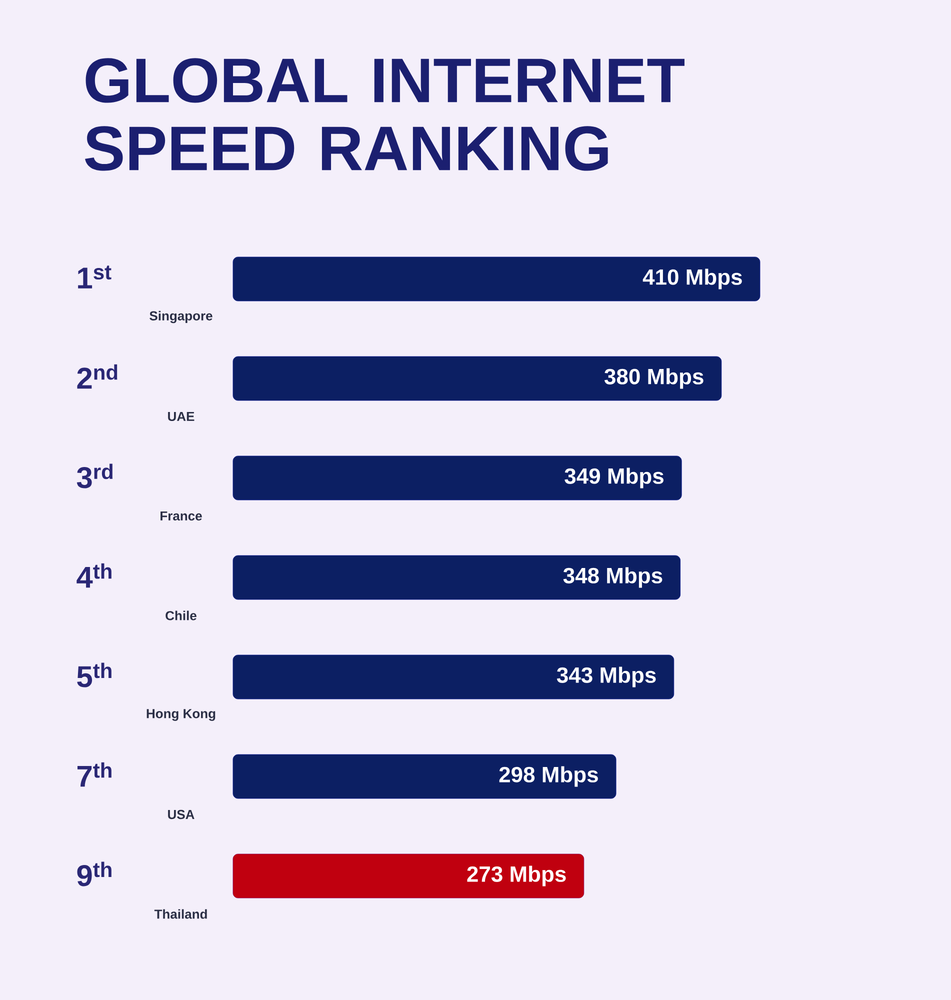 The height and width of the screenshot is (1000, 951). Describe the element at coordinates (181, 317) in the screenshot. I see `y-tick-label: Singapore` at that location.